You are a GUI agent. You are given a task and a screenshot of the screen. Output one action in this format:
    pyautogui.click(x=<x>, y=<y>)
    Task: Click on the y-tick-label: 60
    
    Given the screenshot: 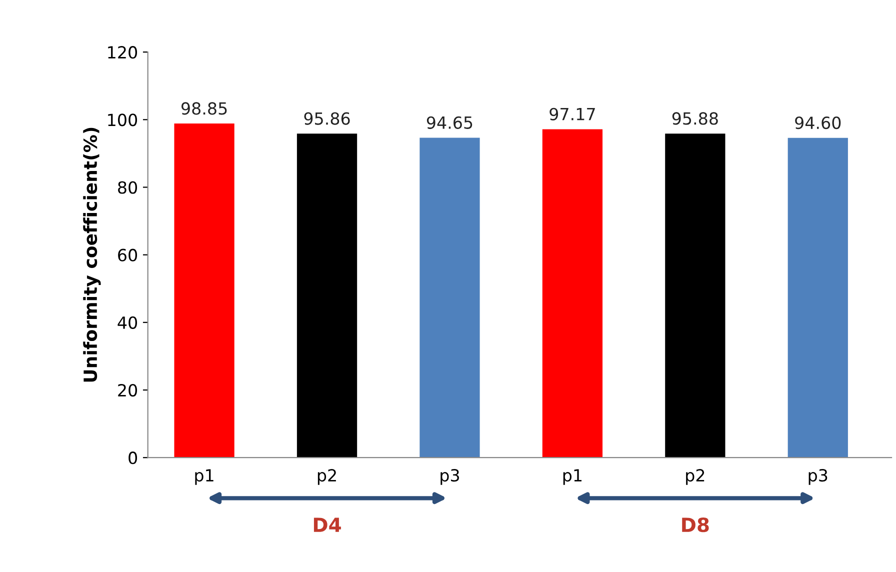 What is the action you would take?
    pyautogui.click(x=128, y=255)
    